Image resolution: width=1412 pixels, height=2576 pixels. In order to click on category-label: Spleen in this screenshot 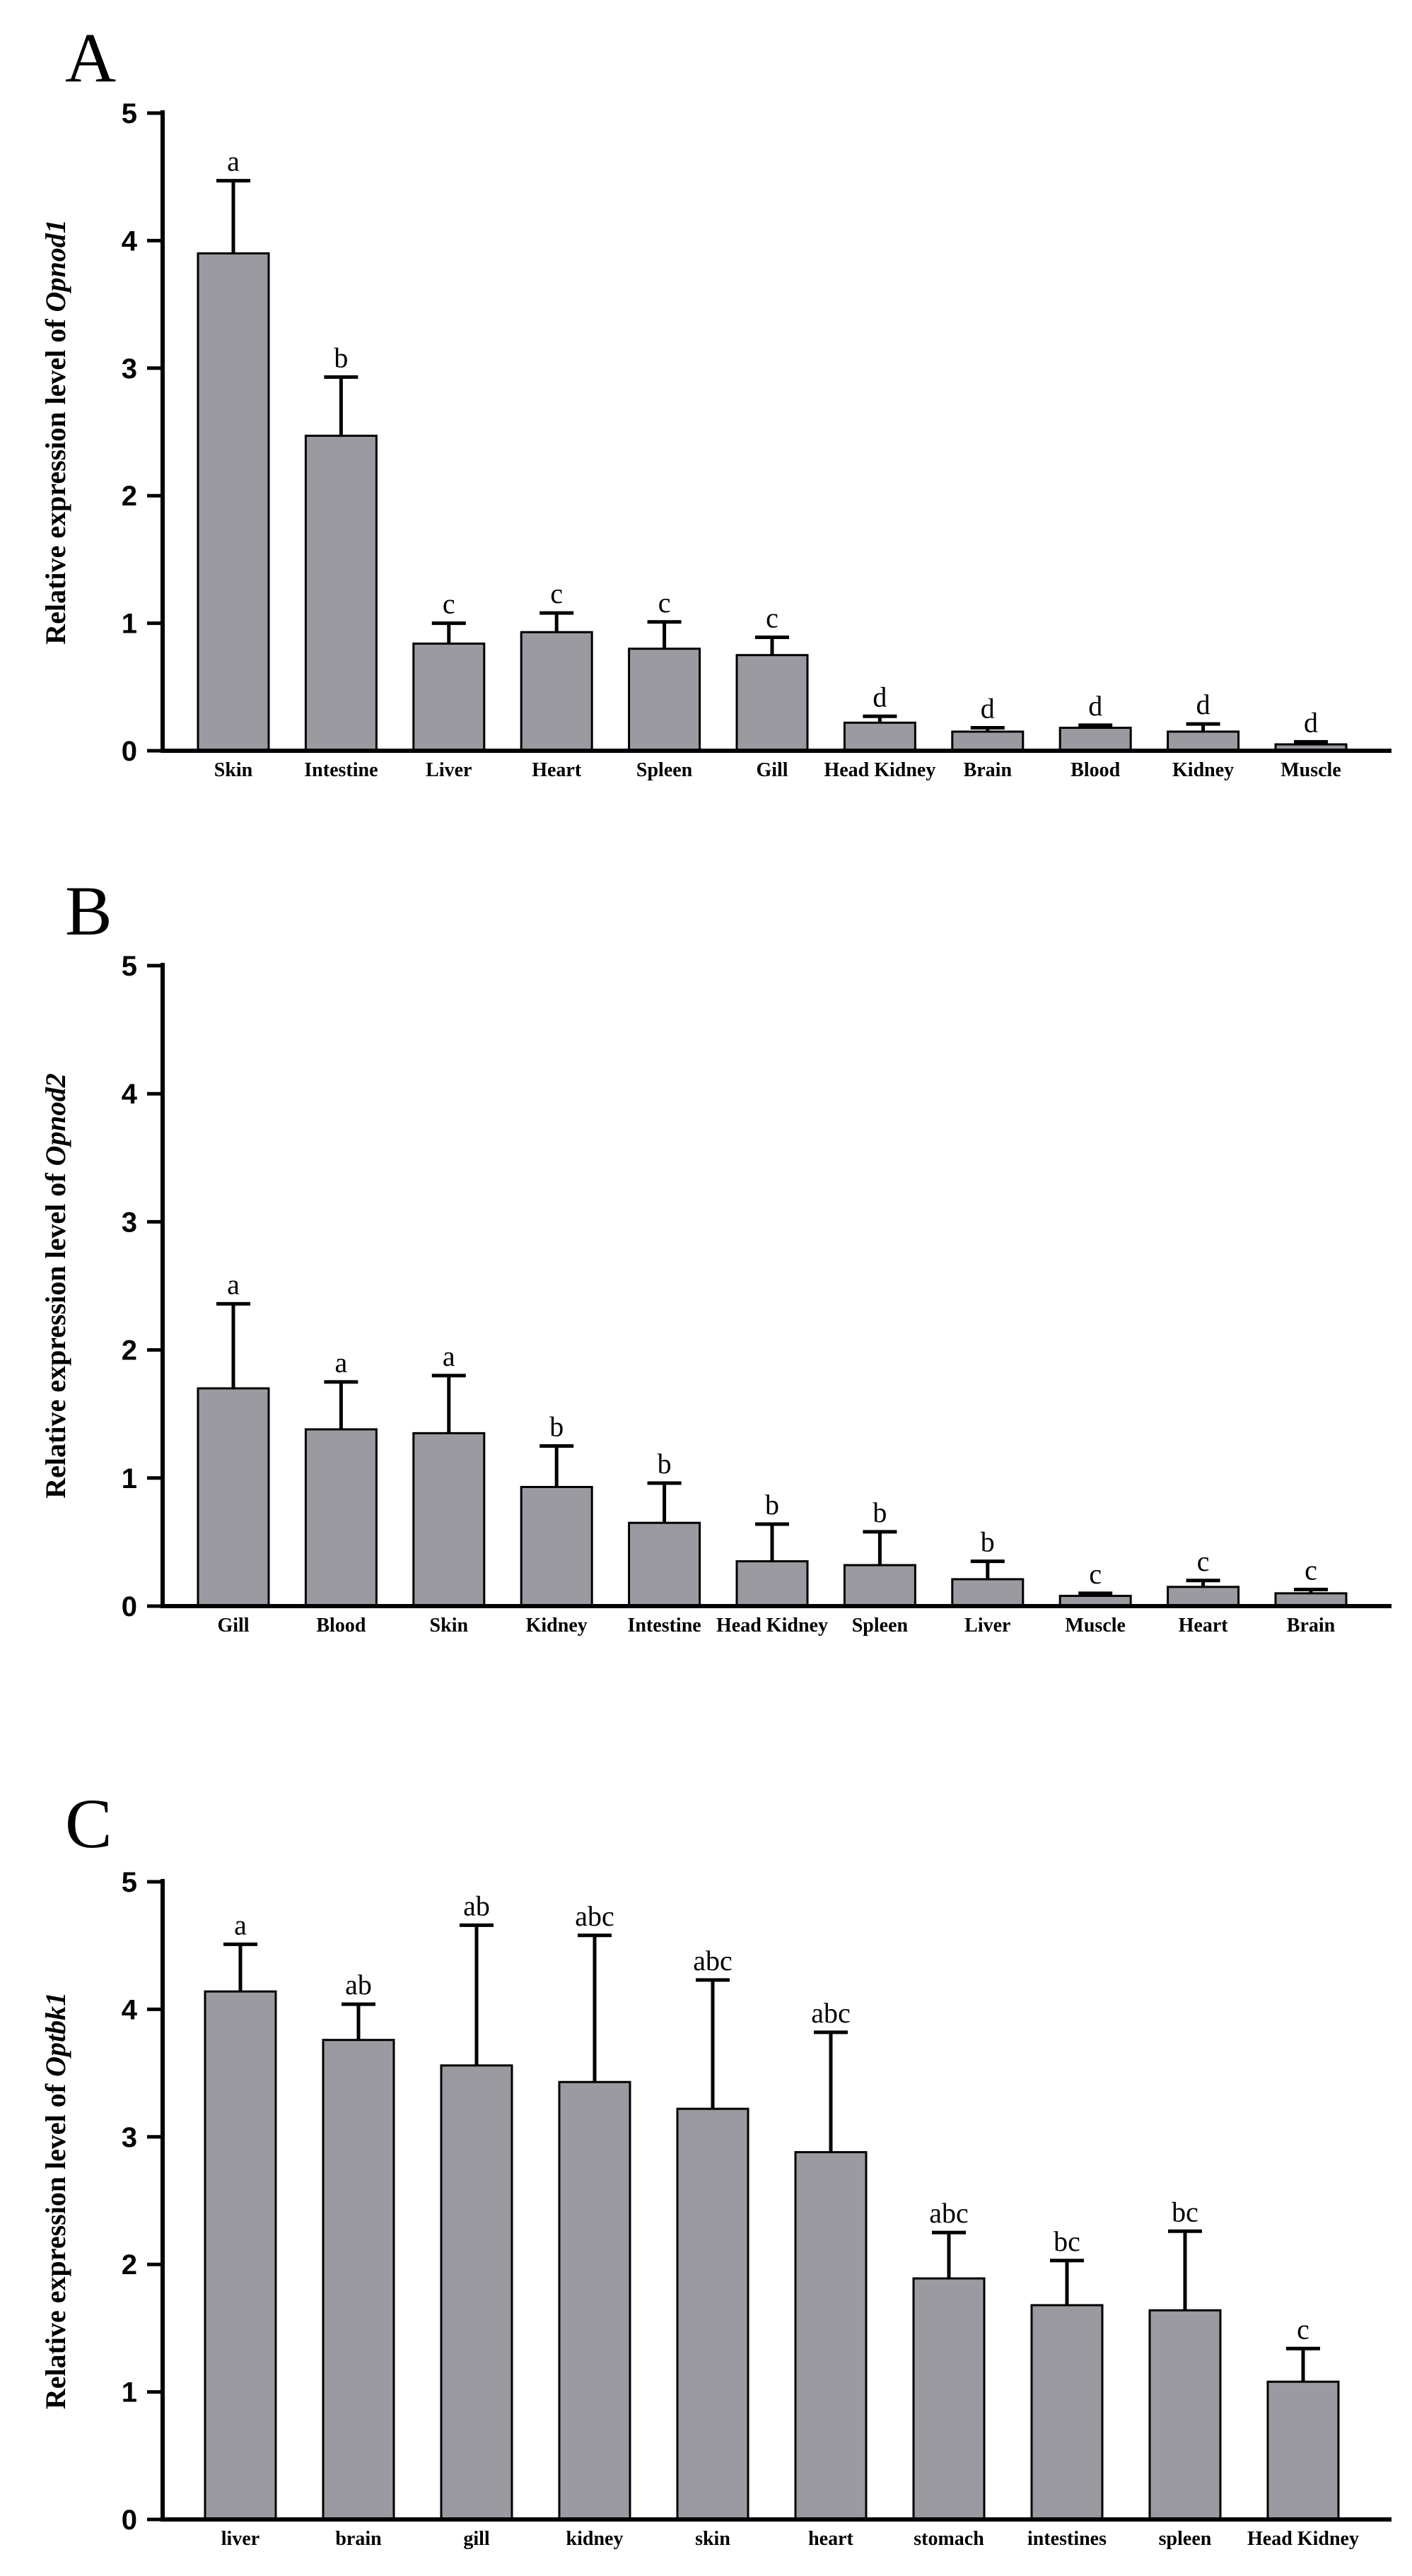, I will do `click(880, 1626)`.